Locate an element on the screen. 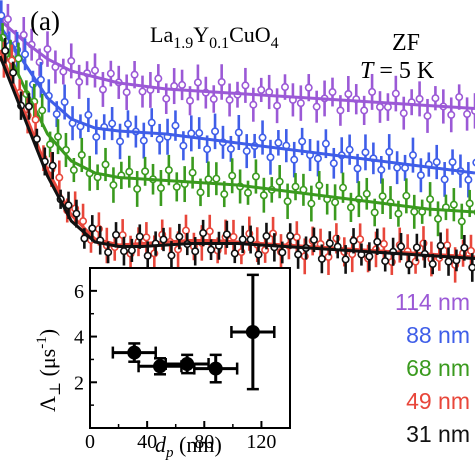 The image size is (475, 462). inset-ylabel-group: Λ⊥ (μs-1) is located at coordinates (49, 370).